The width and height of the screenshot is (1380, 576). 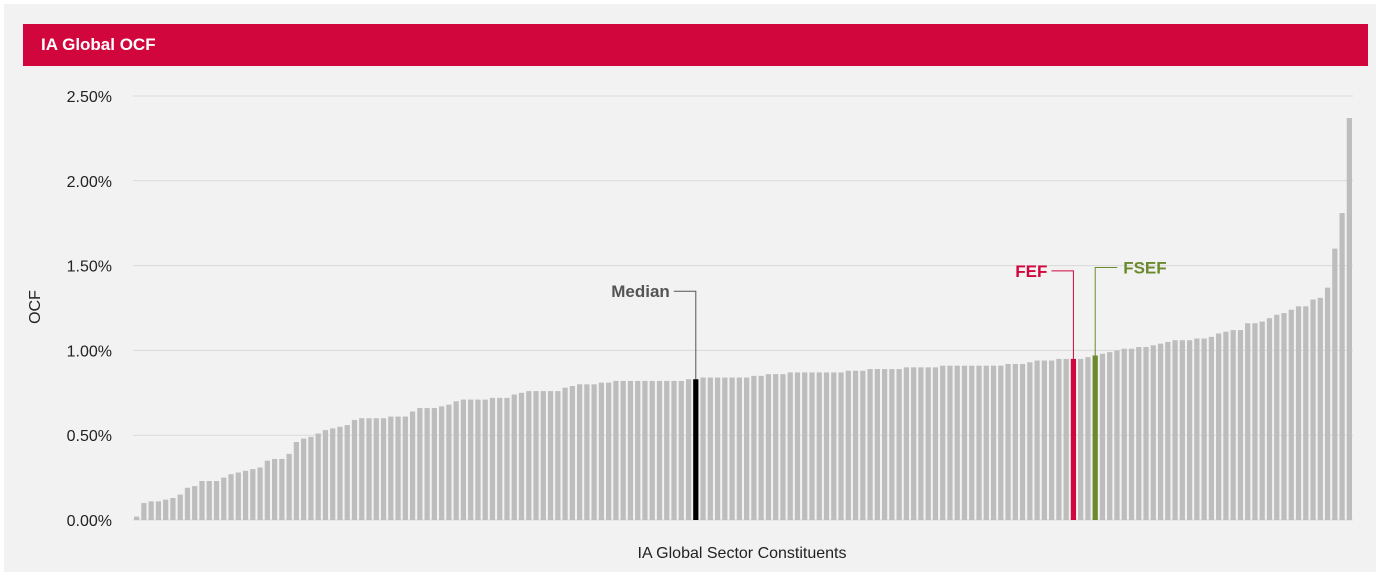 What do you see at coordinates (89, 97) in the screenshot?
I see `y-tick-label: 2.50%` at bounding box center [89, 97].